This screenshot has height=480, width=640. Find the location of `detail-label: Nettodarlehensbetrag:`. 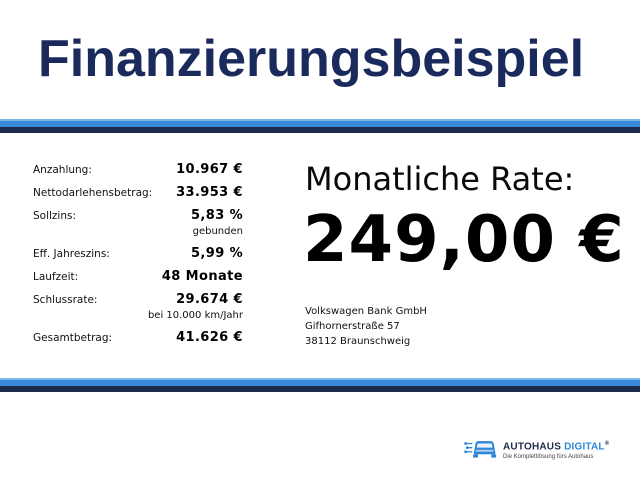

detail-label: Nettodarlehensbetrag: is located at coordinates (93, 193).